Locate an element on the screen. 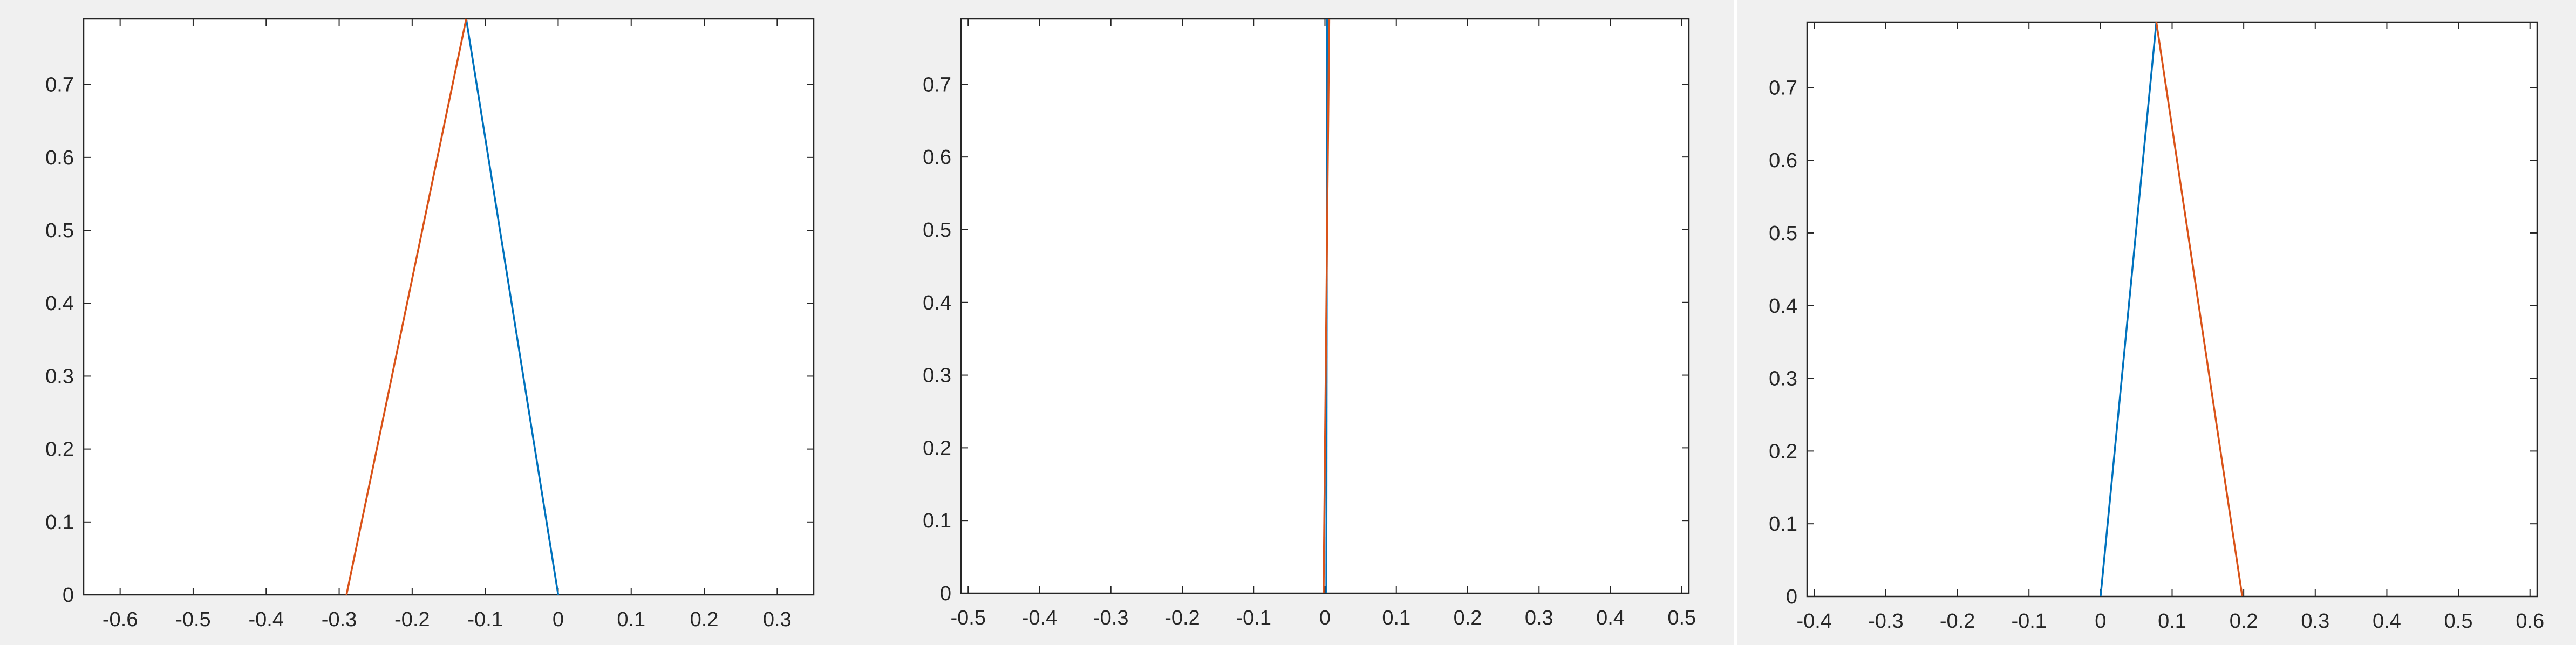 The height and width of the screenshot is (645, 2576). figure-divider is located at coordinates (1735, 322).